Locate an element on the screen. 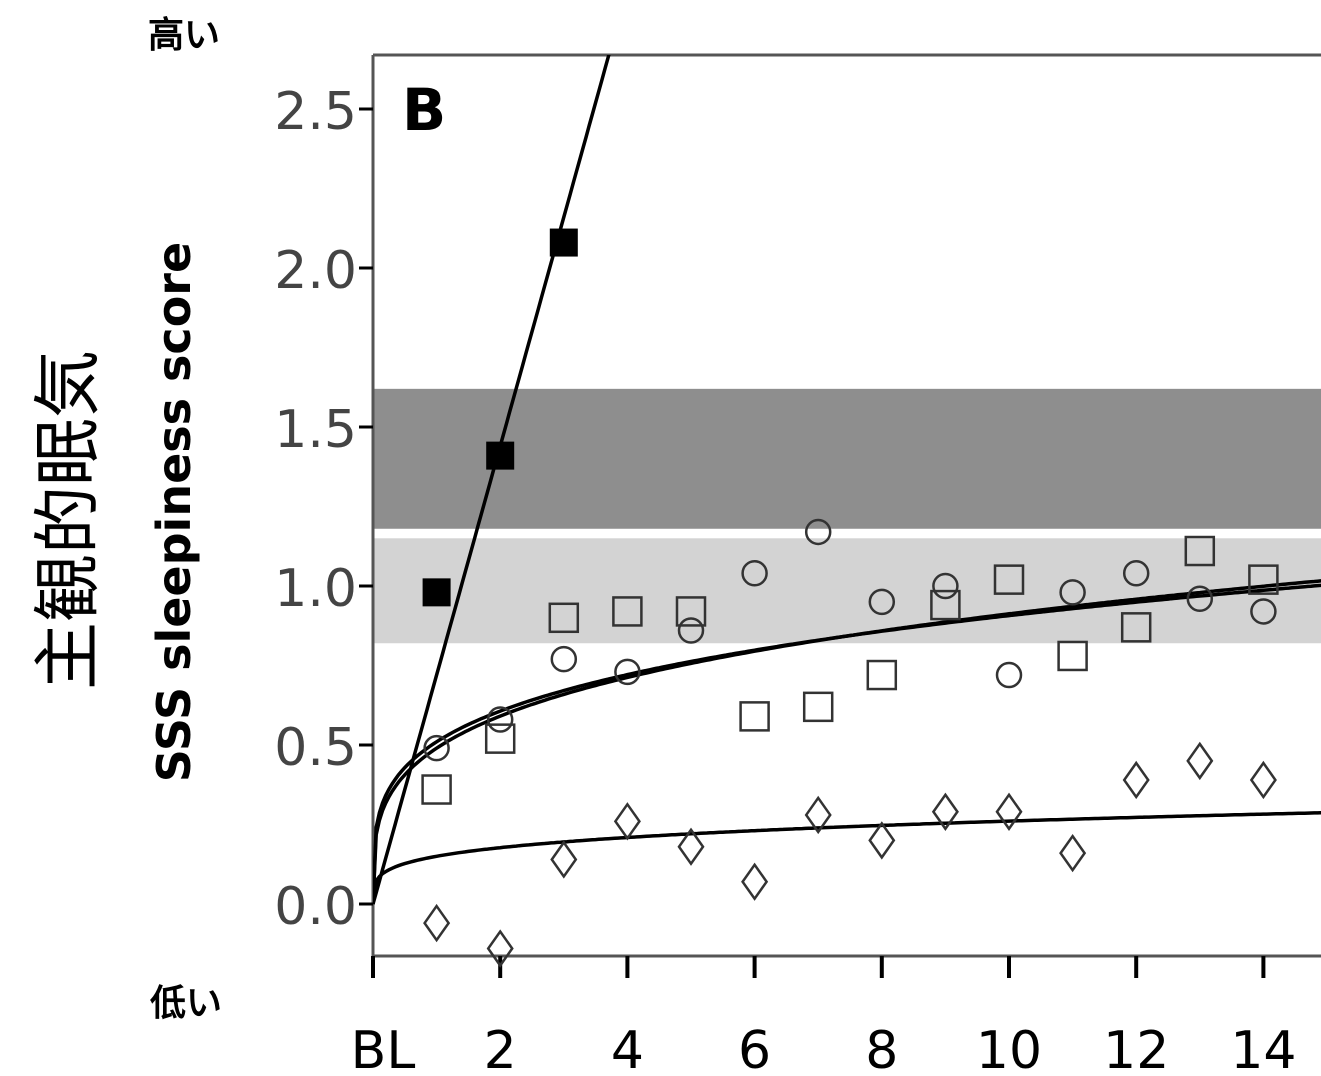 This screenshot has height=1076, width=1321. y-tick-label-4: 2.0 is located at coordinates (315, 271).